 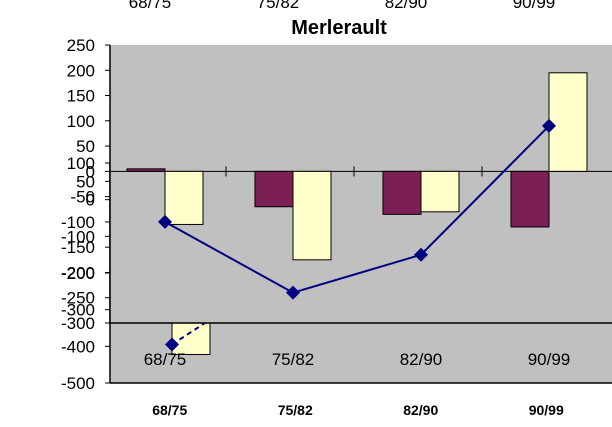 I want to click on category-label: 90/99, so click(x=549, y=359).